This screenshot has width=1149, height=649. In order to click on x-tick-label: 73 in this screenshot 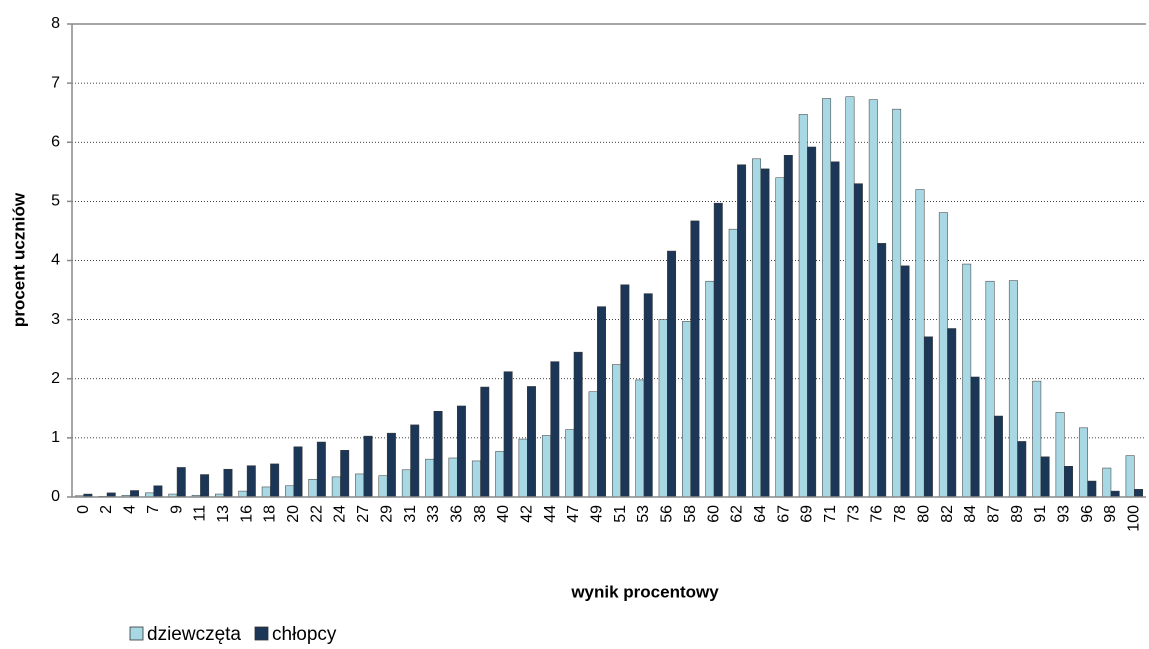, I will do `click(853, 514)`.